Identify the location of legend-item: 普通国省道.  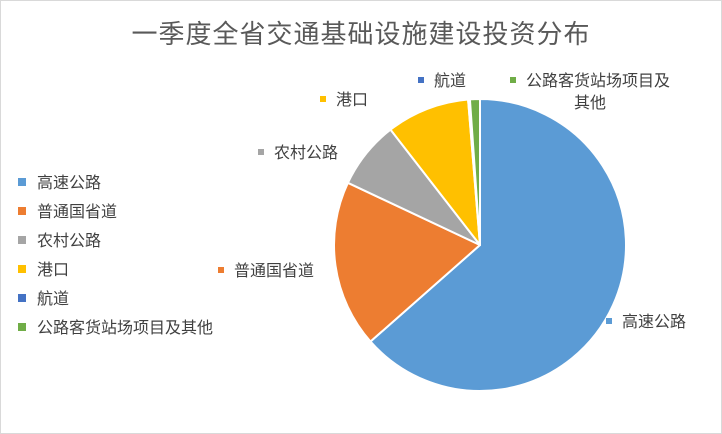
(115, 216).